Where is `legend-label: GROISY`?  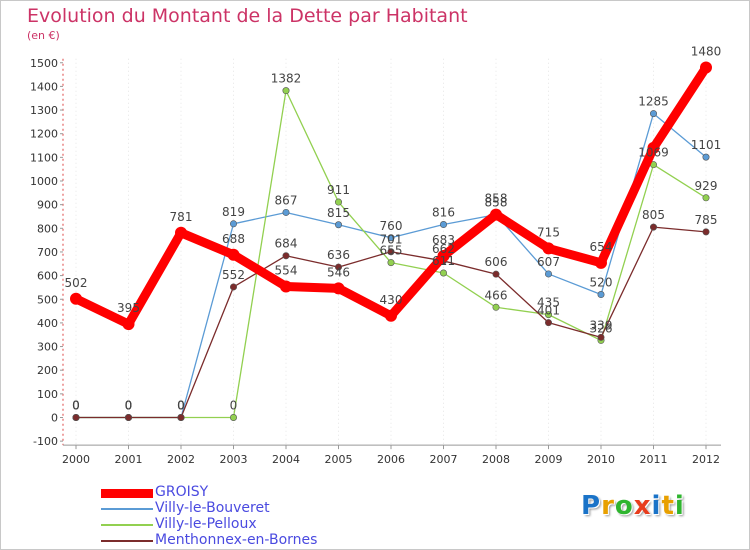 legend-label: GROISY is located at coordinates (182, 492).